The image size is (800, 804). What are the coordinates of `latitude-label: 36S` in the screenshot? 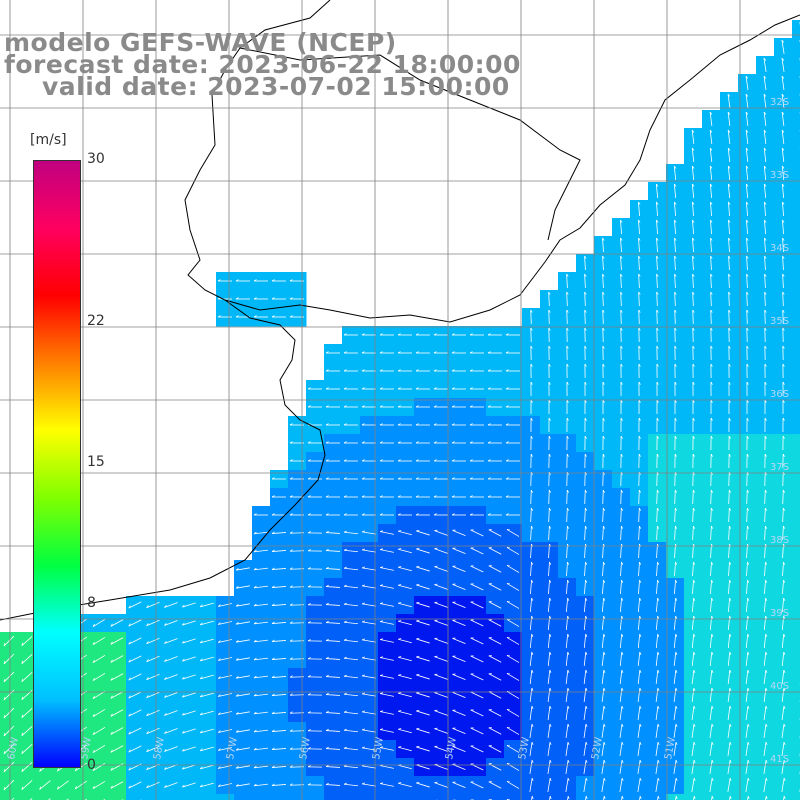 It's located at (779, 394).